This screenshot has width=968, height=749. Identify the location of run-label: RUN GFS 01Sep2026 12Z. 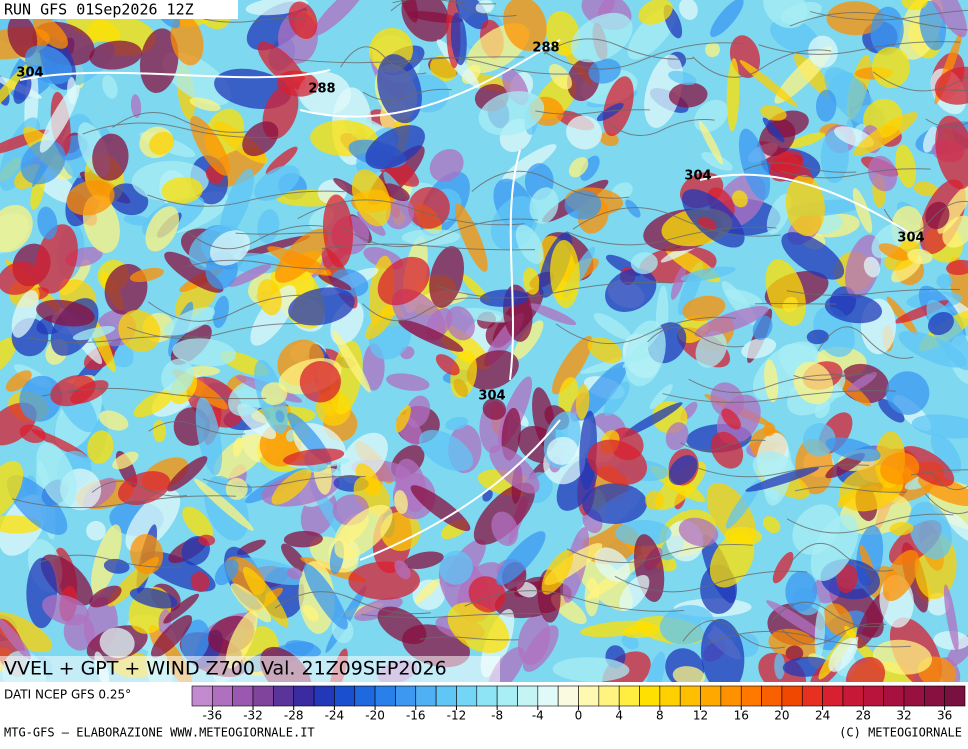
(99, 10).